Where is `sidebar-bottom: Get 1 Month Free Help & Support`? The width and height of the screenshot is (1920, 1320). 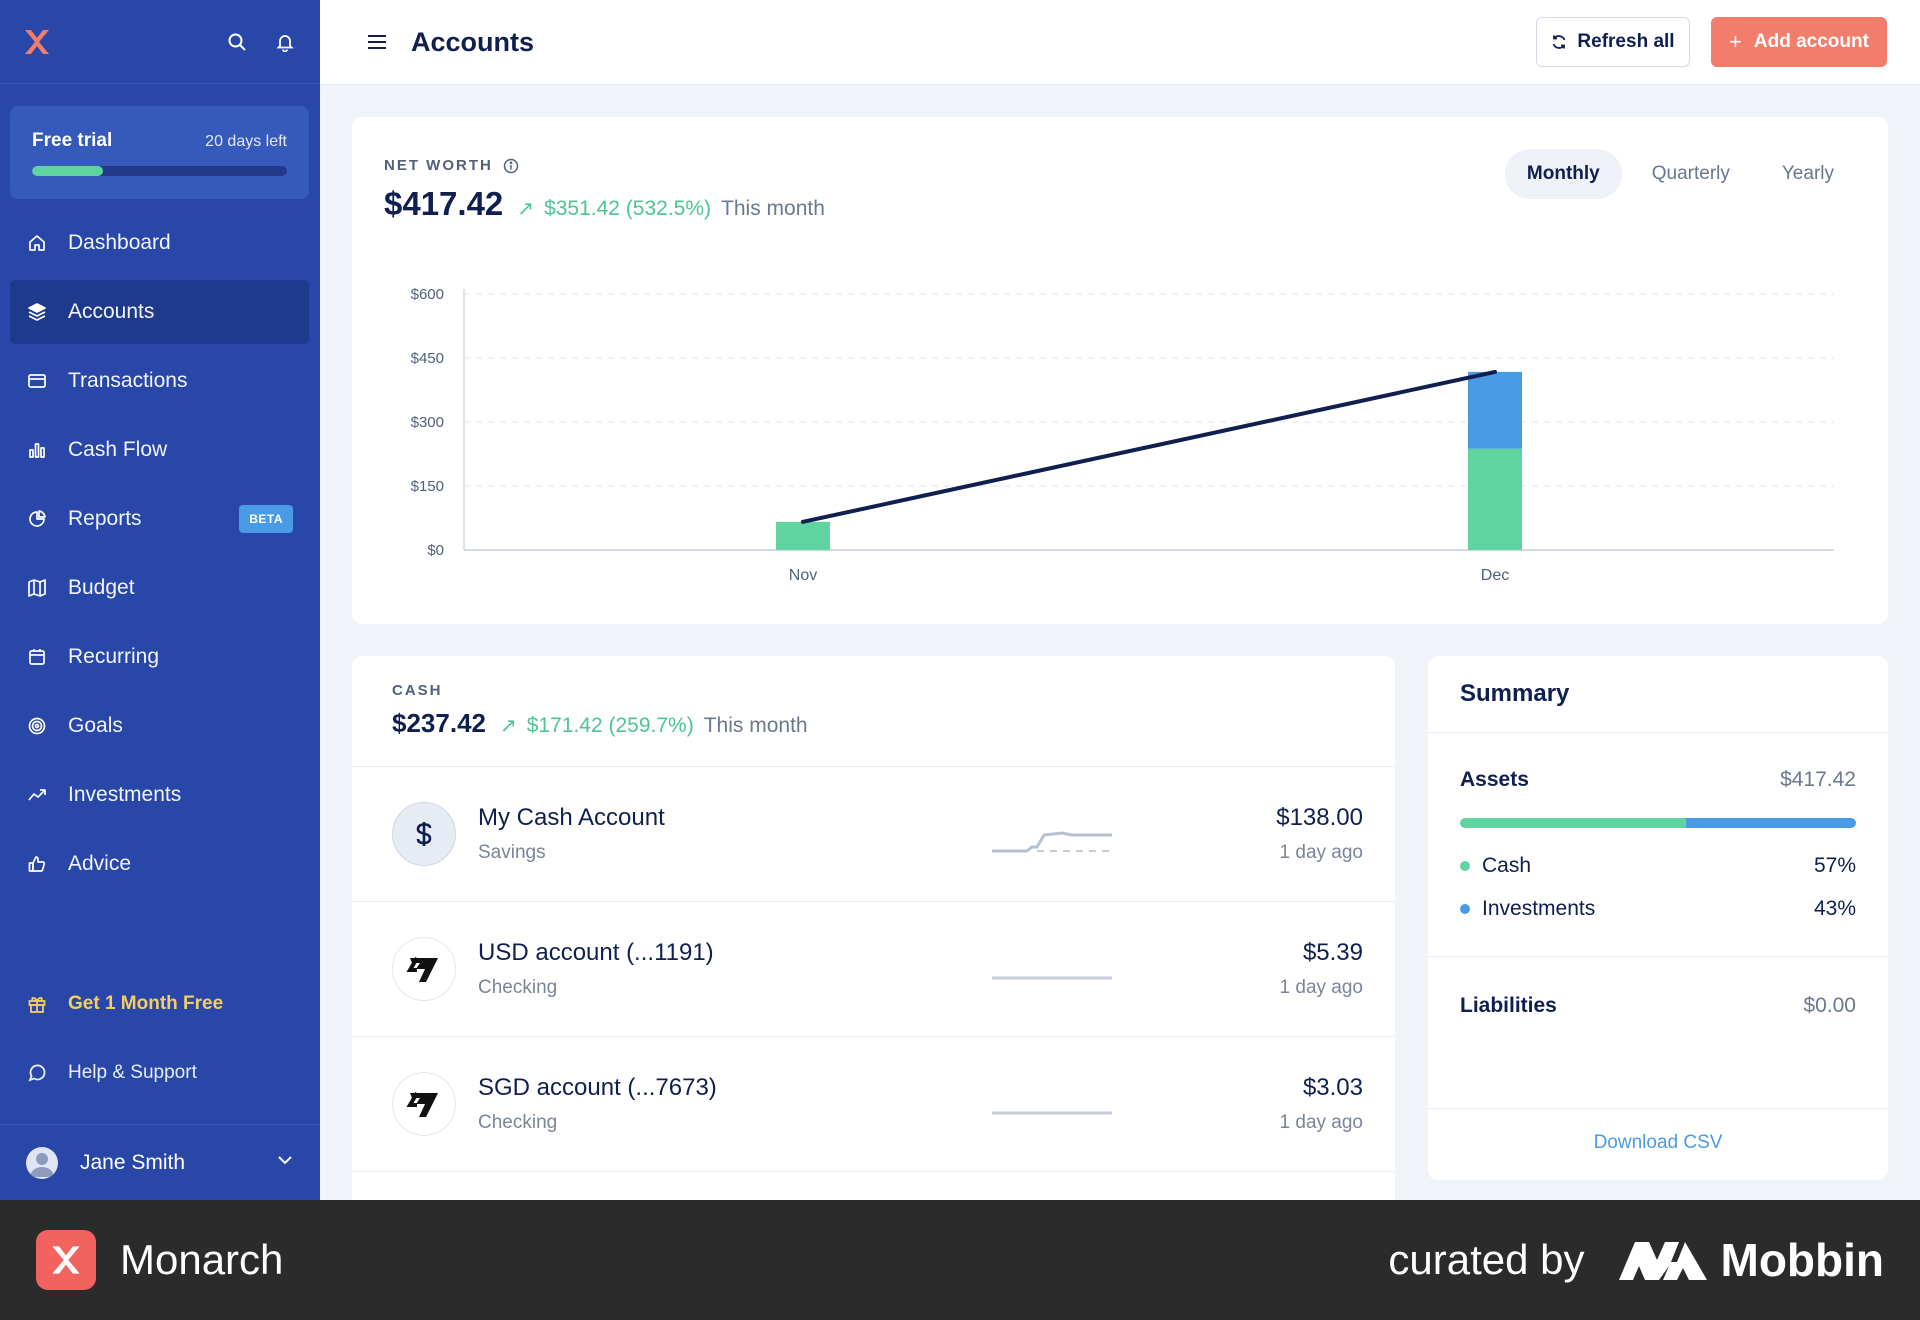
sidebar-bottom: Get 1 Month Free Help & Support is located at coordinates (159, 1041).